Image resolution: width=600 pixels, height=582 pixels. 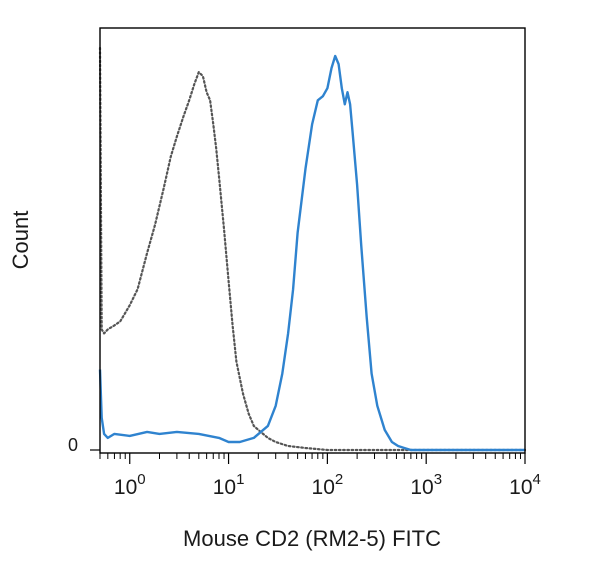 I want to click on y-tick-label: 0, so click(x=73, y=445).